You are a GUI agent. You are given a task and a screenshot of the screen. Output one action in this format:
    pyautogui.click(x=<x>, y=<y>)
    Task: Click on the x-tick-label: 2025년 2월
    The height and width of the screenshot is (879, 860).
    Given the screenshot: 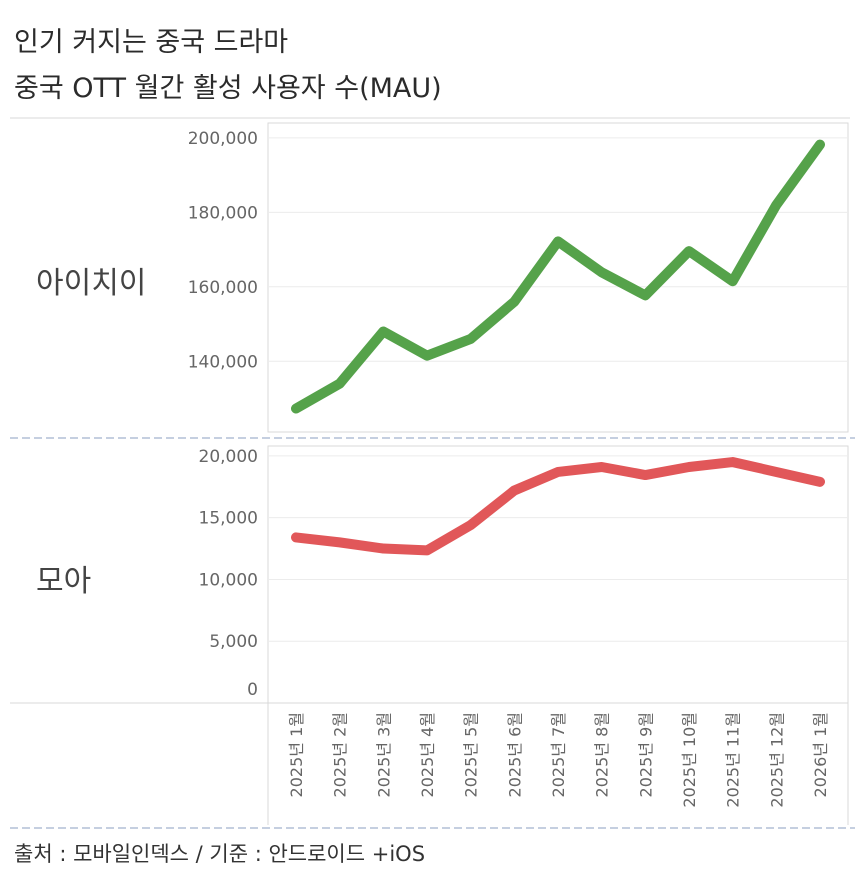 What is the action you would take?
    pyautogui.click(x=340, y=754)
    